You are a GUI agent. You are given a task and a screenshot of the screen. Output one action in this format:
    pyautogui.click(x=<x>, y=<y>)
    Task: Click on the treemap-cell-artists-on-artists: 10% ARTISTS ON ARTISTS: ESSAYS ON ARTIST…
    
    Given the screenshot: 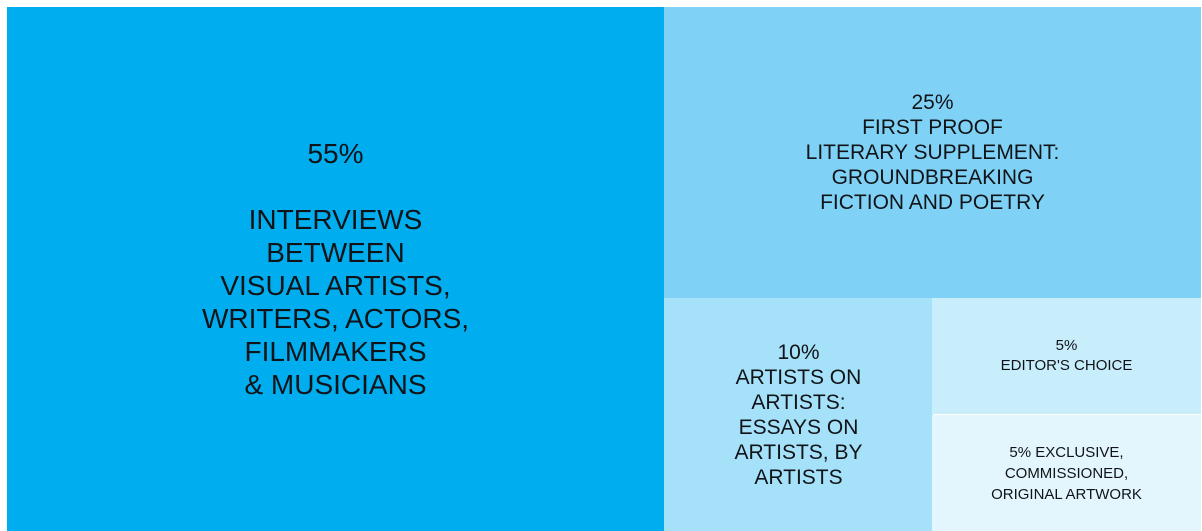 What is the action you would take?
    pyautogui.click(x=798, y=414)
    